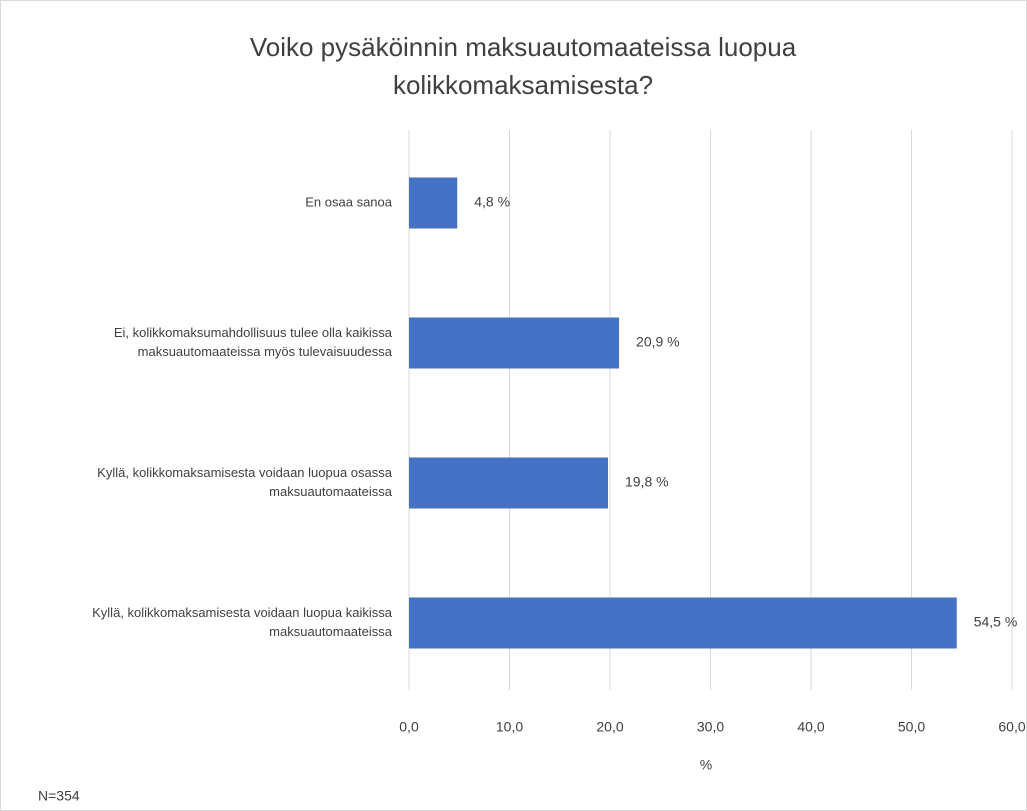 This screenshot has height=811, width=1027. Describe the element at coordinates (265, 351) in the screenshot. I see `y-tick-label: maksuautomaateissa myös tulevaisuudessa` at that location.